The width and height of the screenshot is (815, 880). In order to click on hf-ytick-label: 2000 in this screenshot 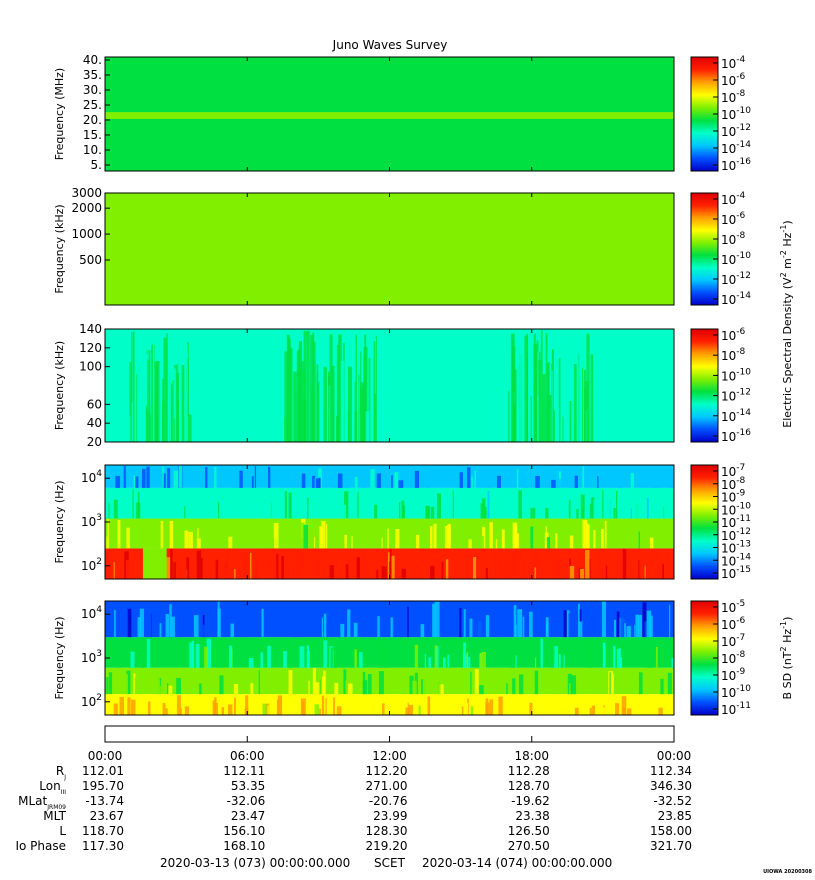, I will do `click(86, 208)`.